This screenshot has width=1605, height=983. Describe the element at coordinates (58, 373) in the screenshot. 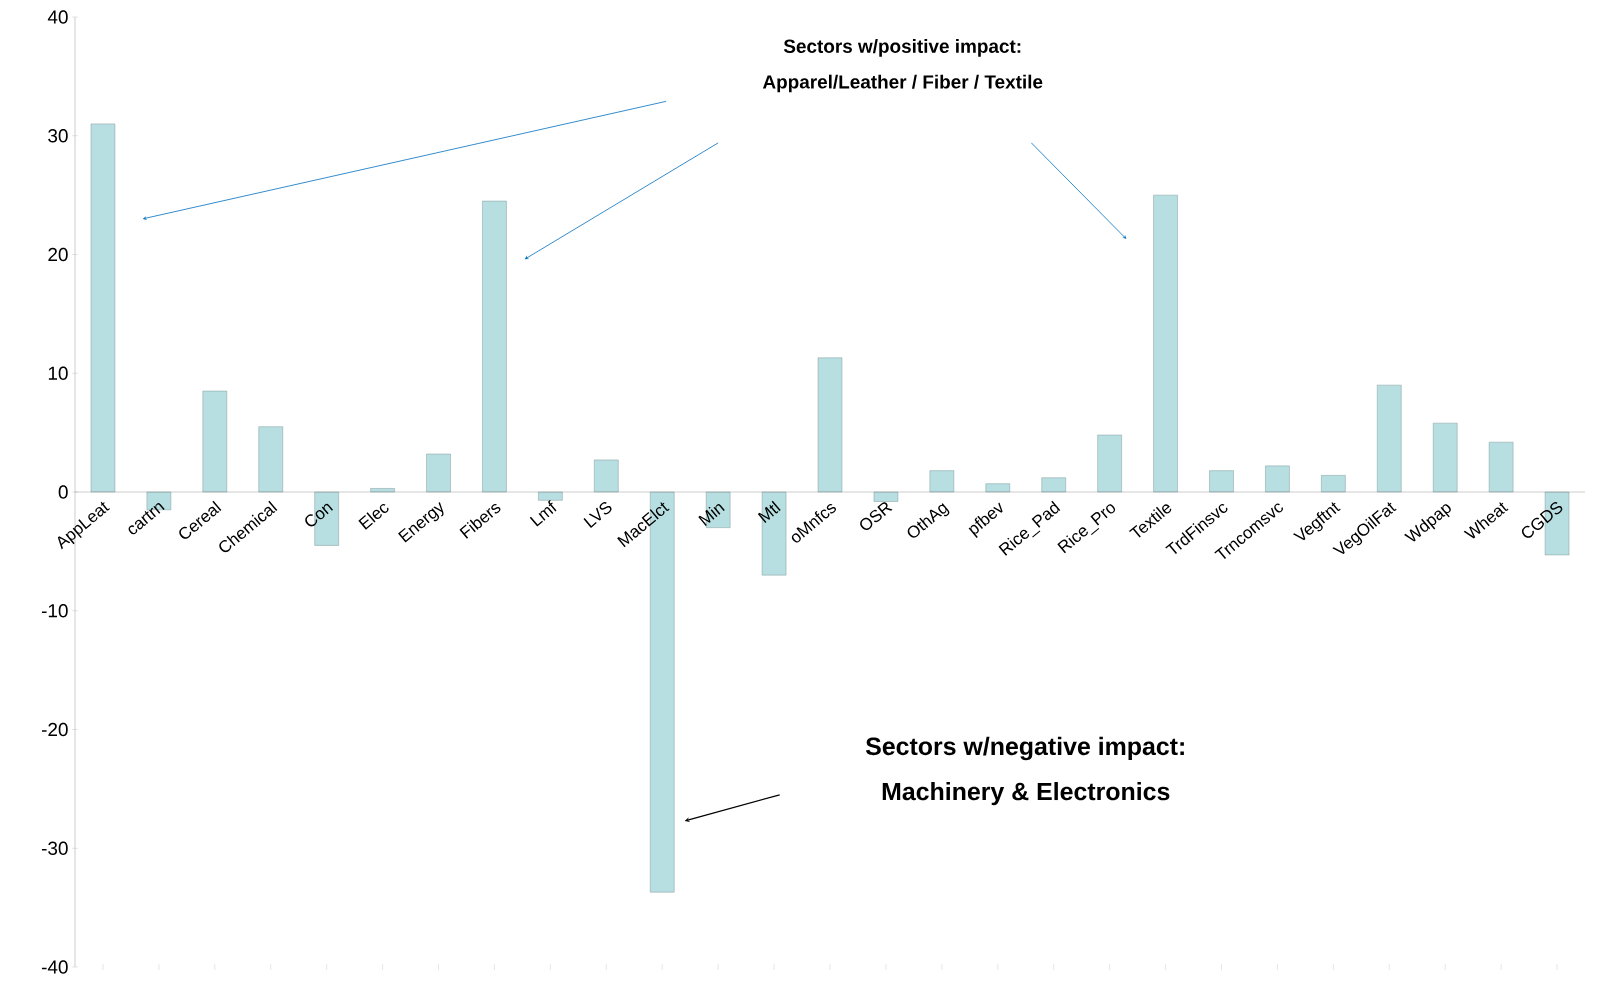

I see `y-tick-label: 10` at that location.